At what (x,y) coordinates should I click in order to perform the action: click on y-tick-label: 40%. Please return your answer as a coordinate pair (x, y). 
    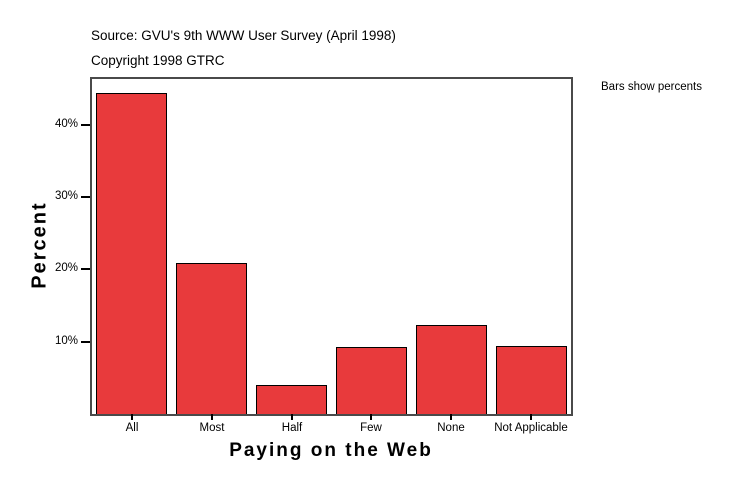
    Looking at the image, I should click on (66, 124).